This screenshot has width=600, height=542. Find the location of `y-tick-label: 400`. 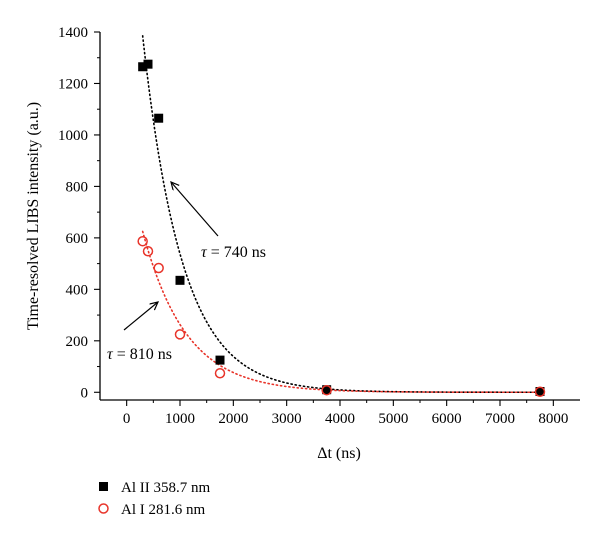

y-tick-label: 400 is located at coordinates (77, 290).